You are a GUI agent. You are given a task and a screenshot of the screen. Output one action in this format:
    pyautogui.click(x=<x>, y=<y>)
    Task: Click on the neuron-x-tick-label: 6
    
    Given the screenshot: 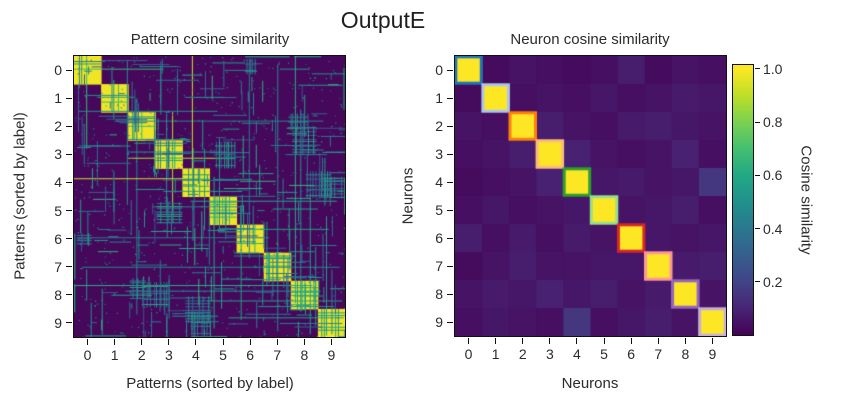 What is the action you would take?
    pyautogui.click(x=631, y=354)
    